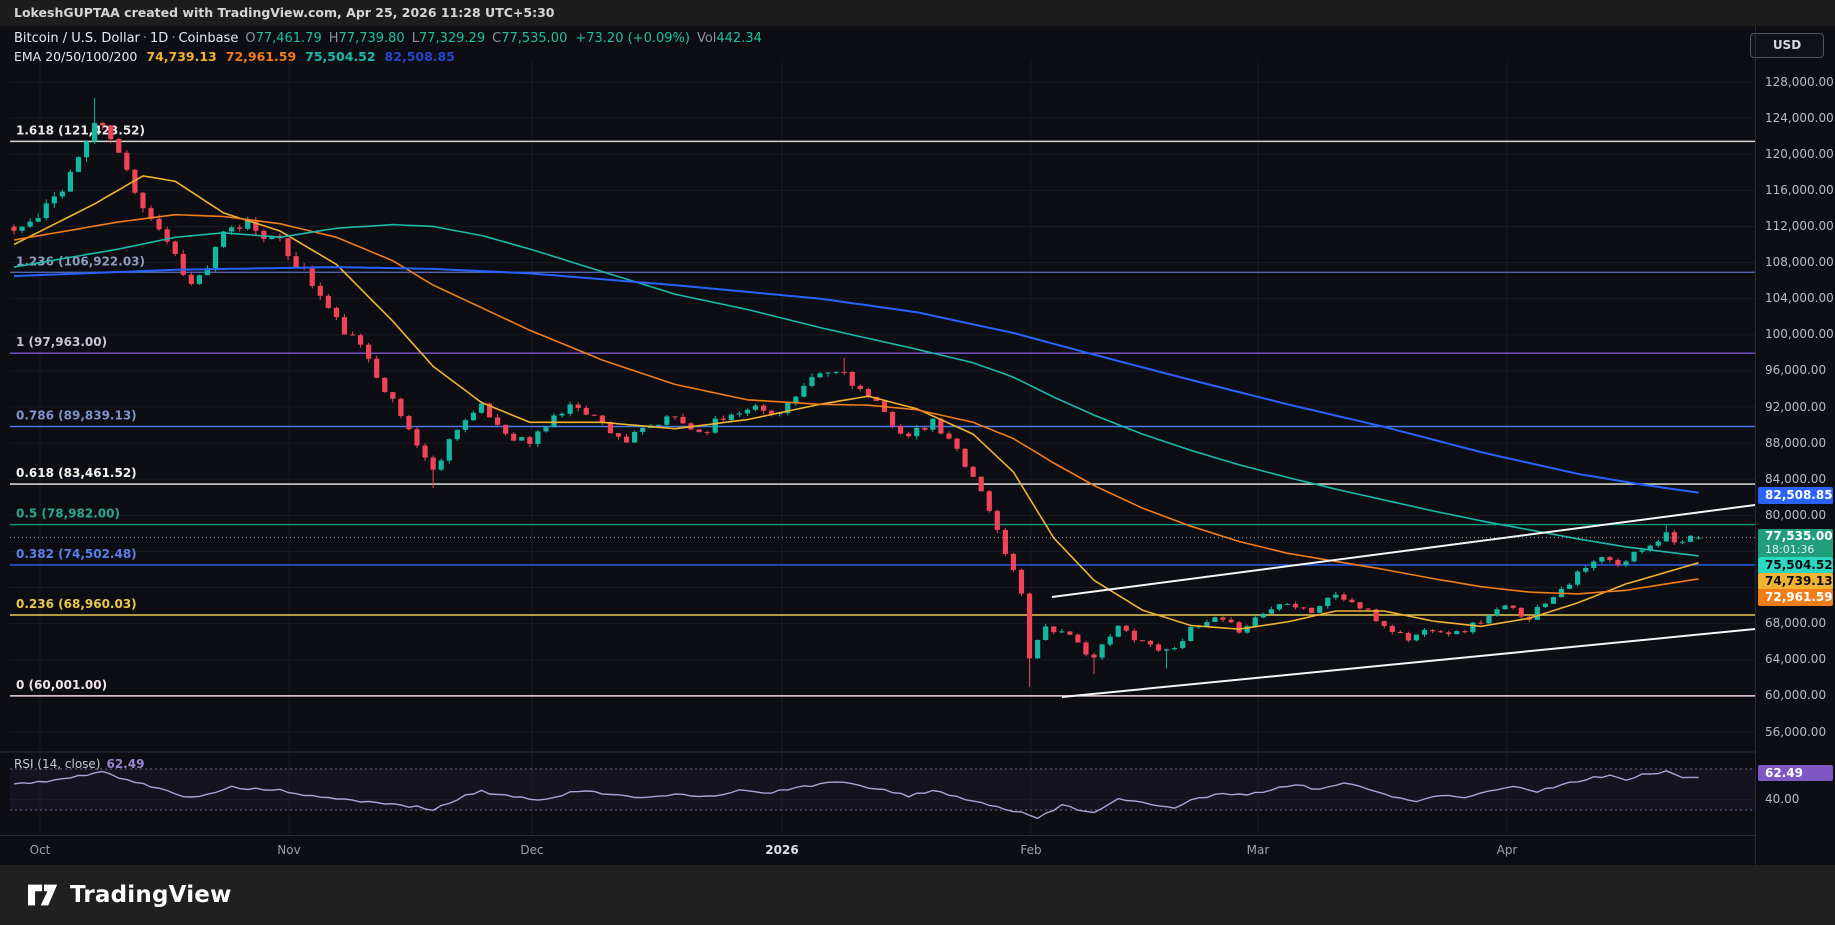  Describe the element at coordinates (1799, 298) in the screenshot. I see `price-tick-label: 104,000.00` at that location.